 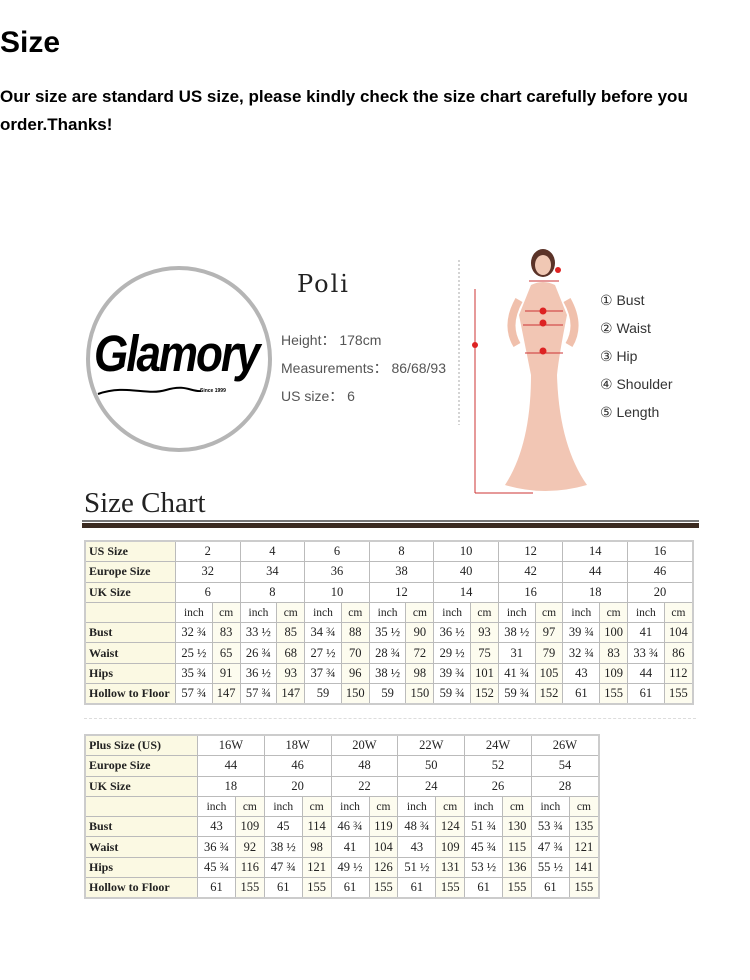 I want to click on size-cell: 26, so click(x=498, y=786).